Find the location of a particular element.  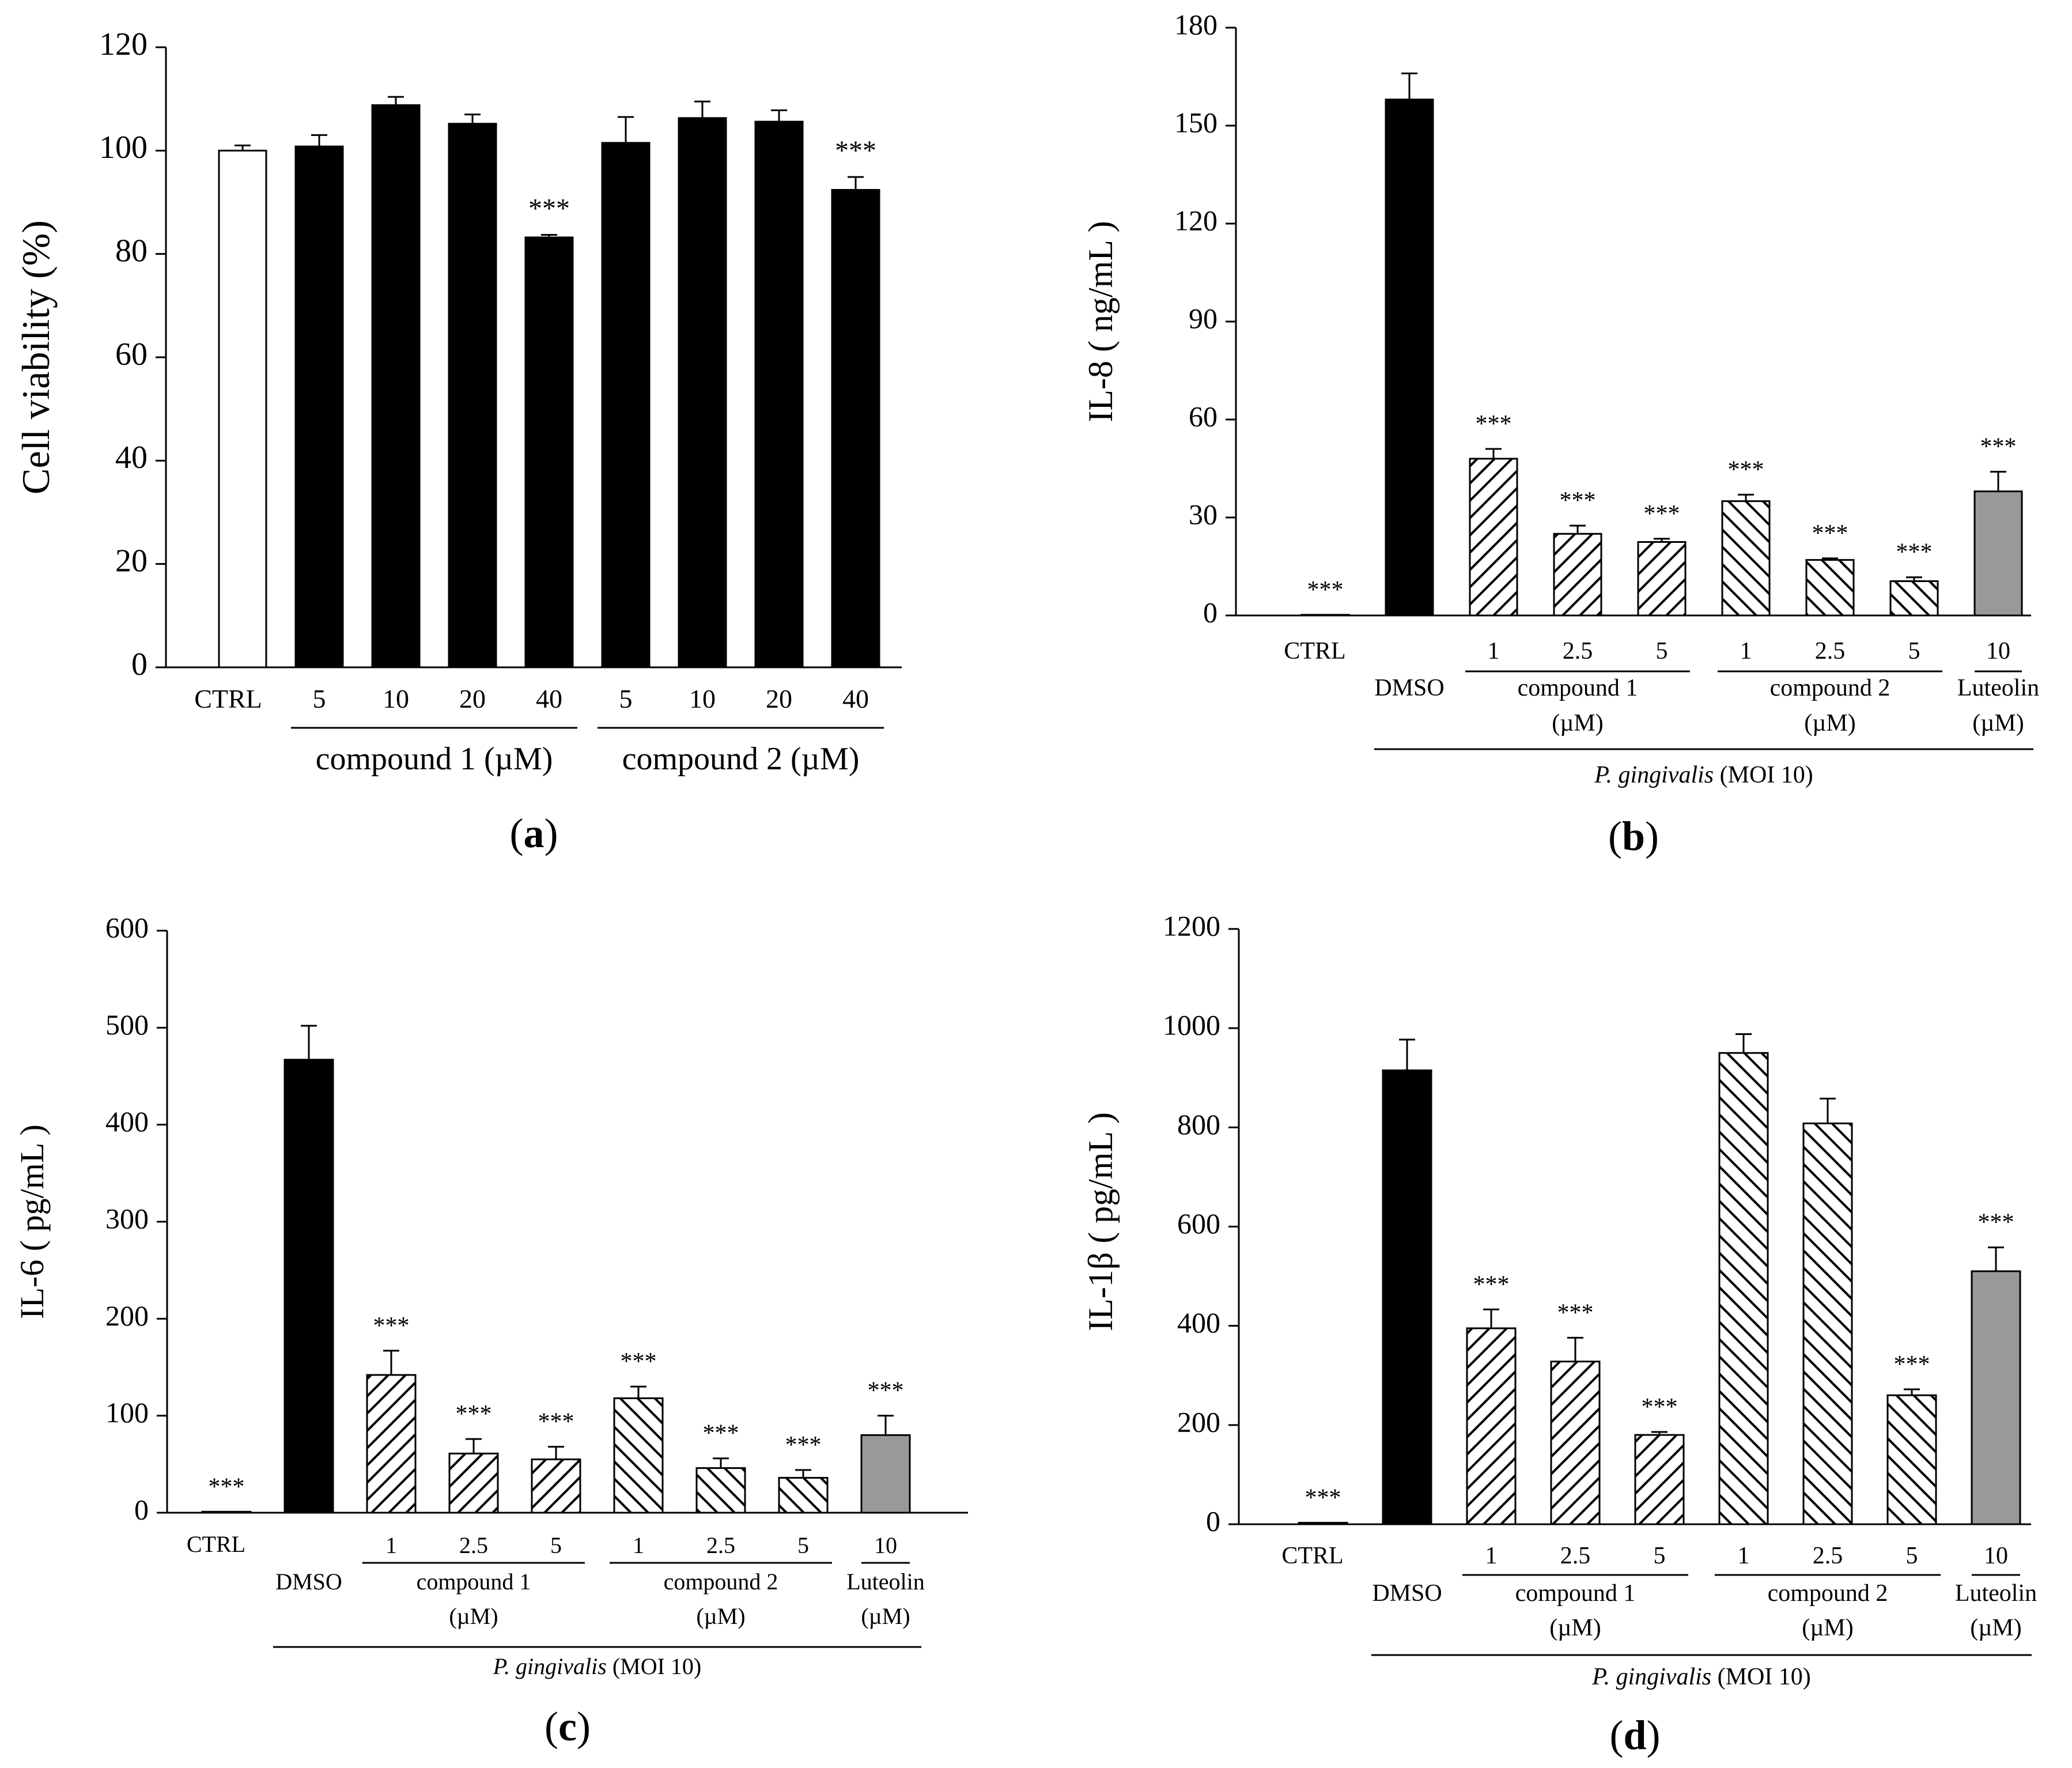

y-tick-label: 150 is located at coordinates (1196, 122).